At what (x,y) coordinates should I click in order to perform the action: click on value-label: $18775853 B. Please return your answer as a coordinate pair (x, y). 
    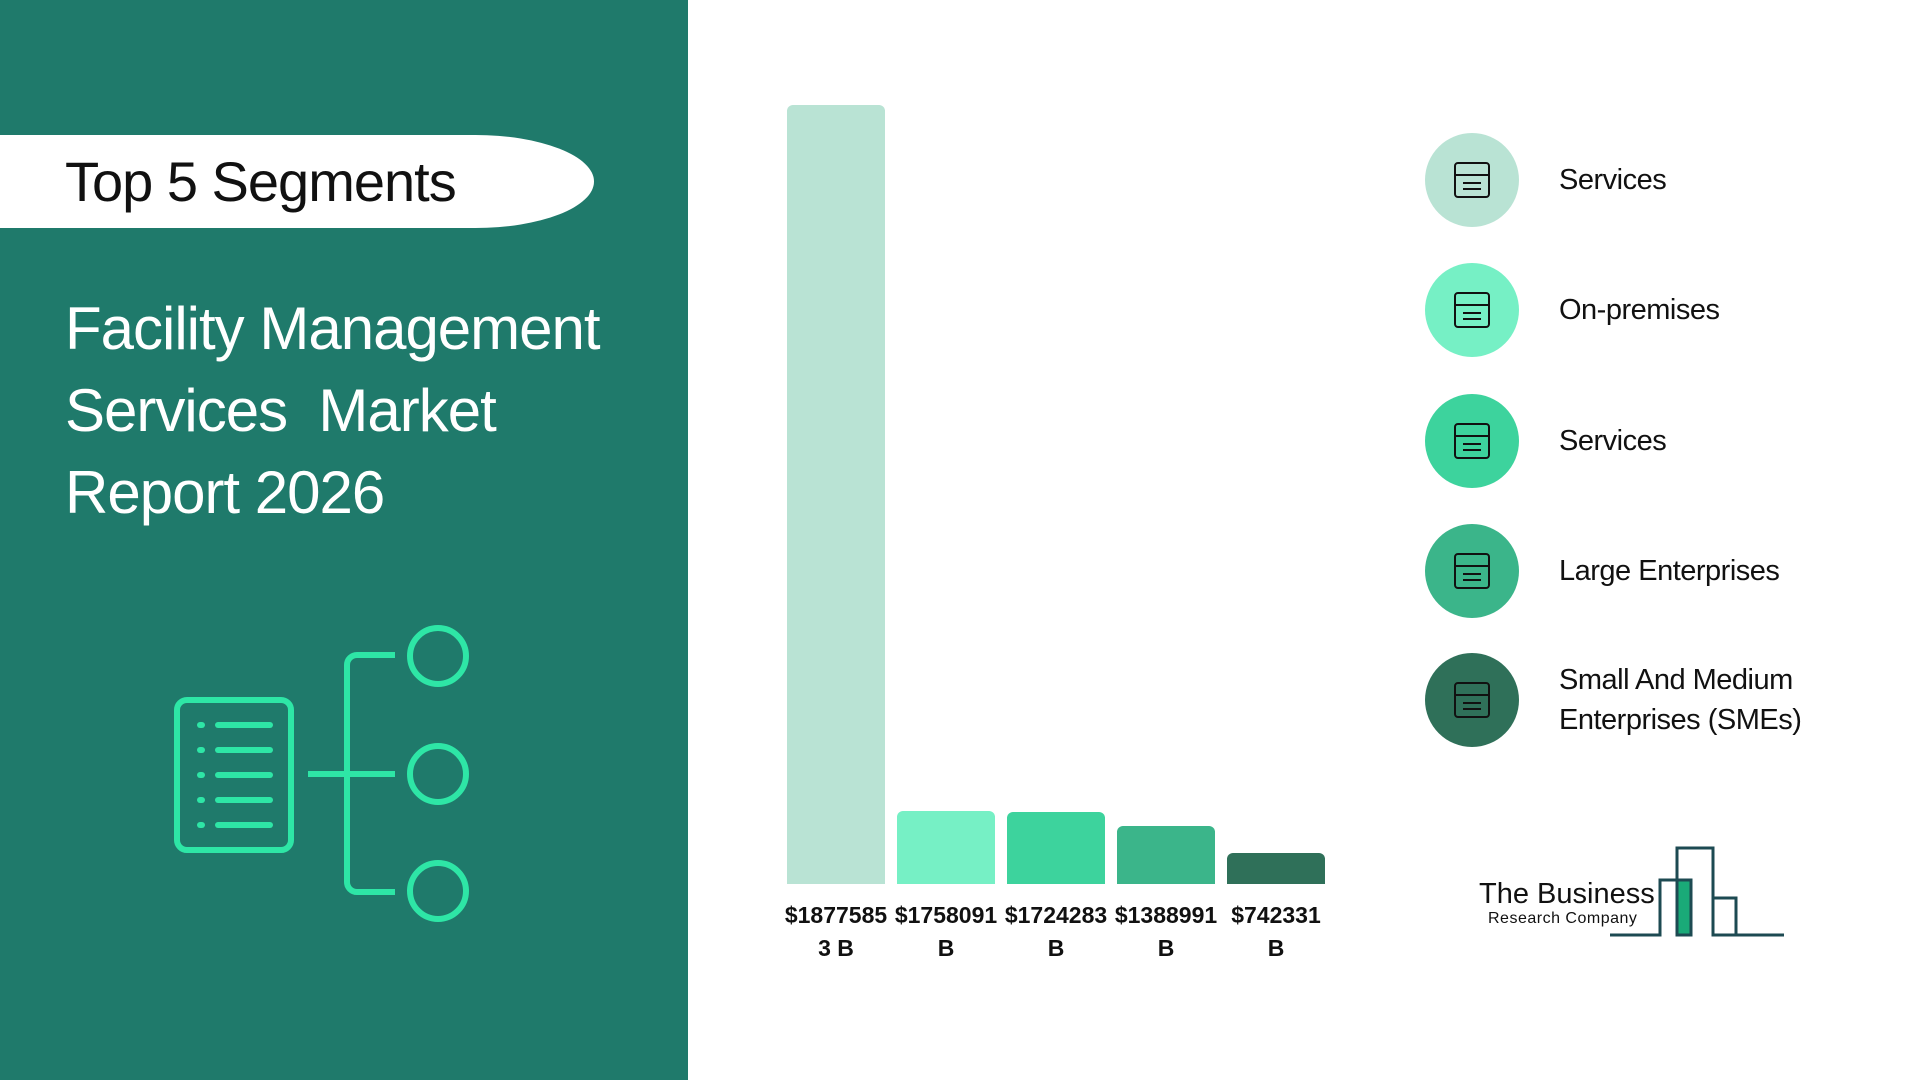
    Looking at the image, I should click on (836, 931).